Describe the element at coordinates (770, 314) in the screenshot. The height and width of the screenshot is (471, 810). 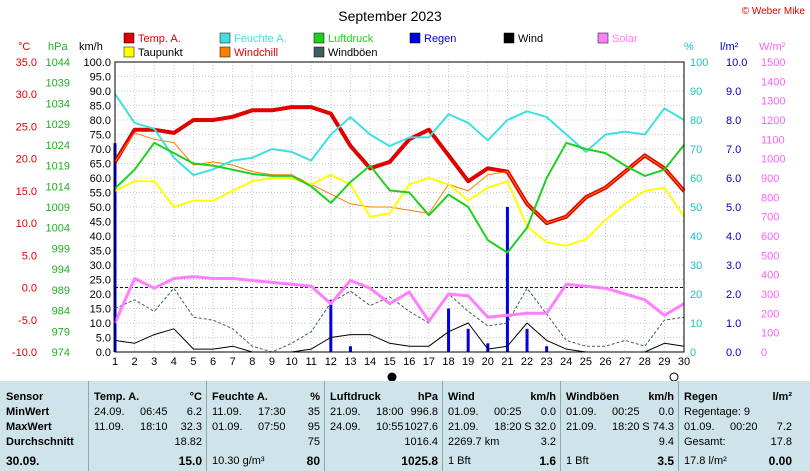
I see `solar-tick-label: 200` at that location.